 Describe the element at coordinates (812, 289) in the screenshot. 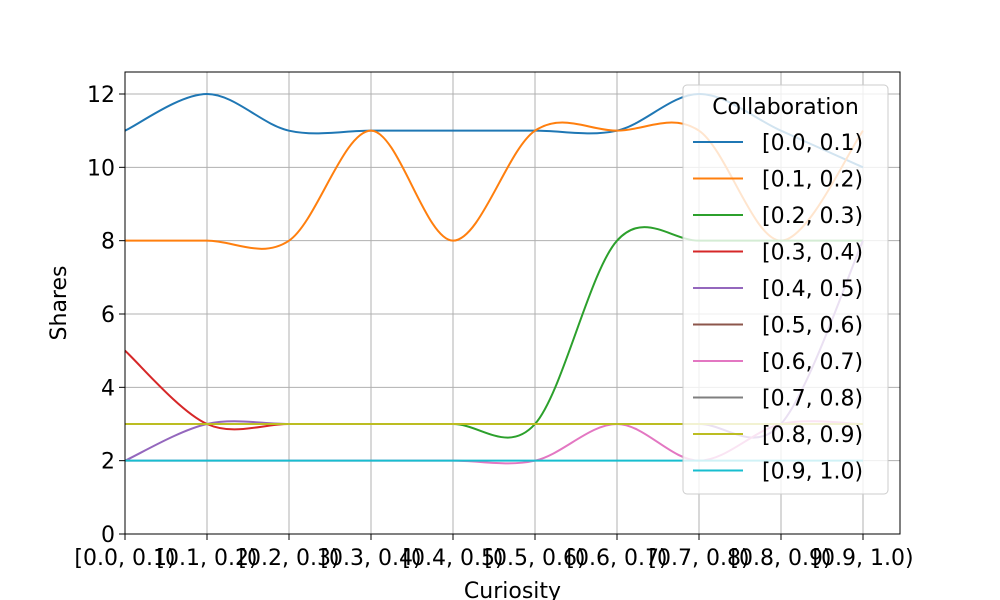

I see `legend-label: [0.4, 0.5)` at that location.